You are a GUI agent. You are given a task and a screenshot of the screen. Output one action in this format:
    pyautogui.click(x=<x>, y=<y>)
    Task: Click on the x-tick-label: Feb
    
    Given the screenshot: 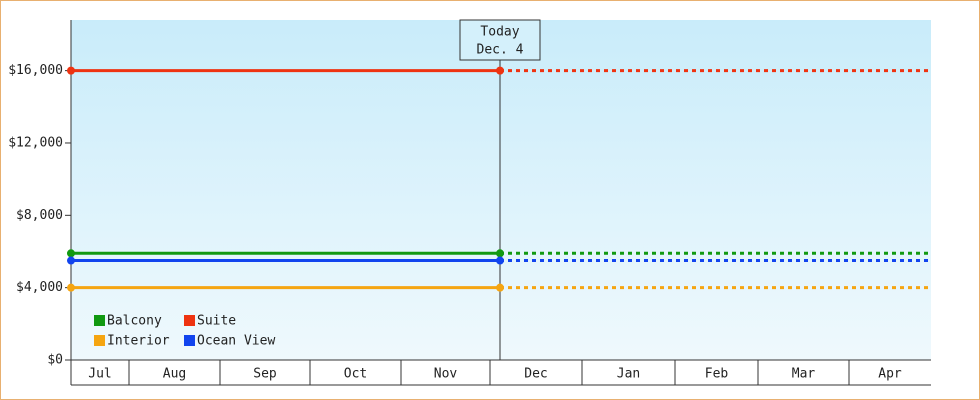 What is the action you would take?
    pyautogui.click(x=717, y=374)
    